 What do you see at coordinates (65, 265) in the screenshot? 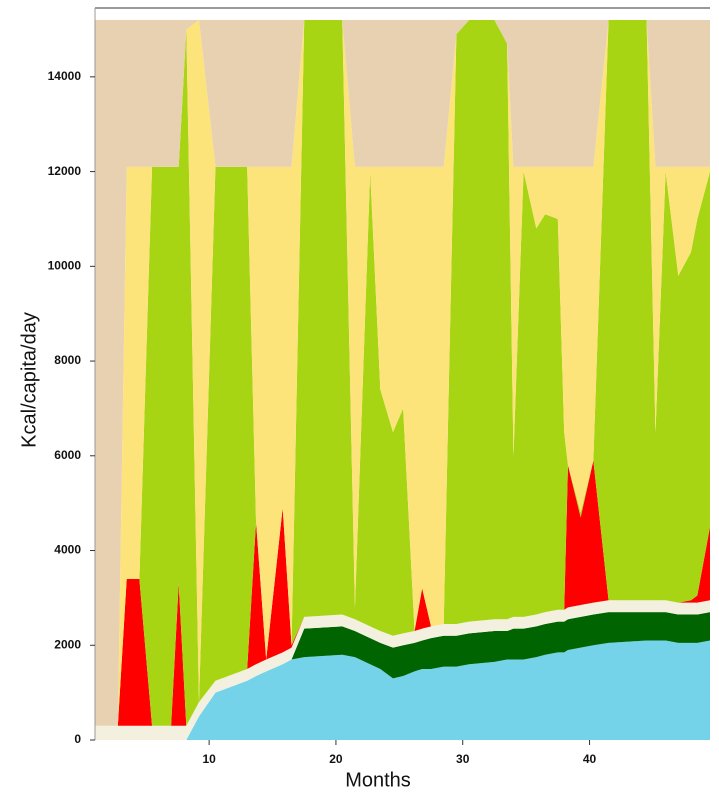
I see `y-tick-label: 10000` at bounding box center [65, 265].